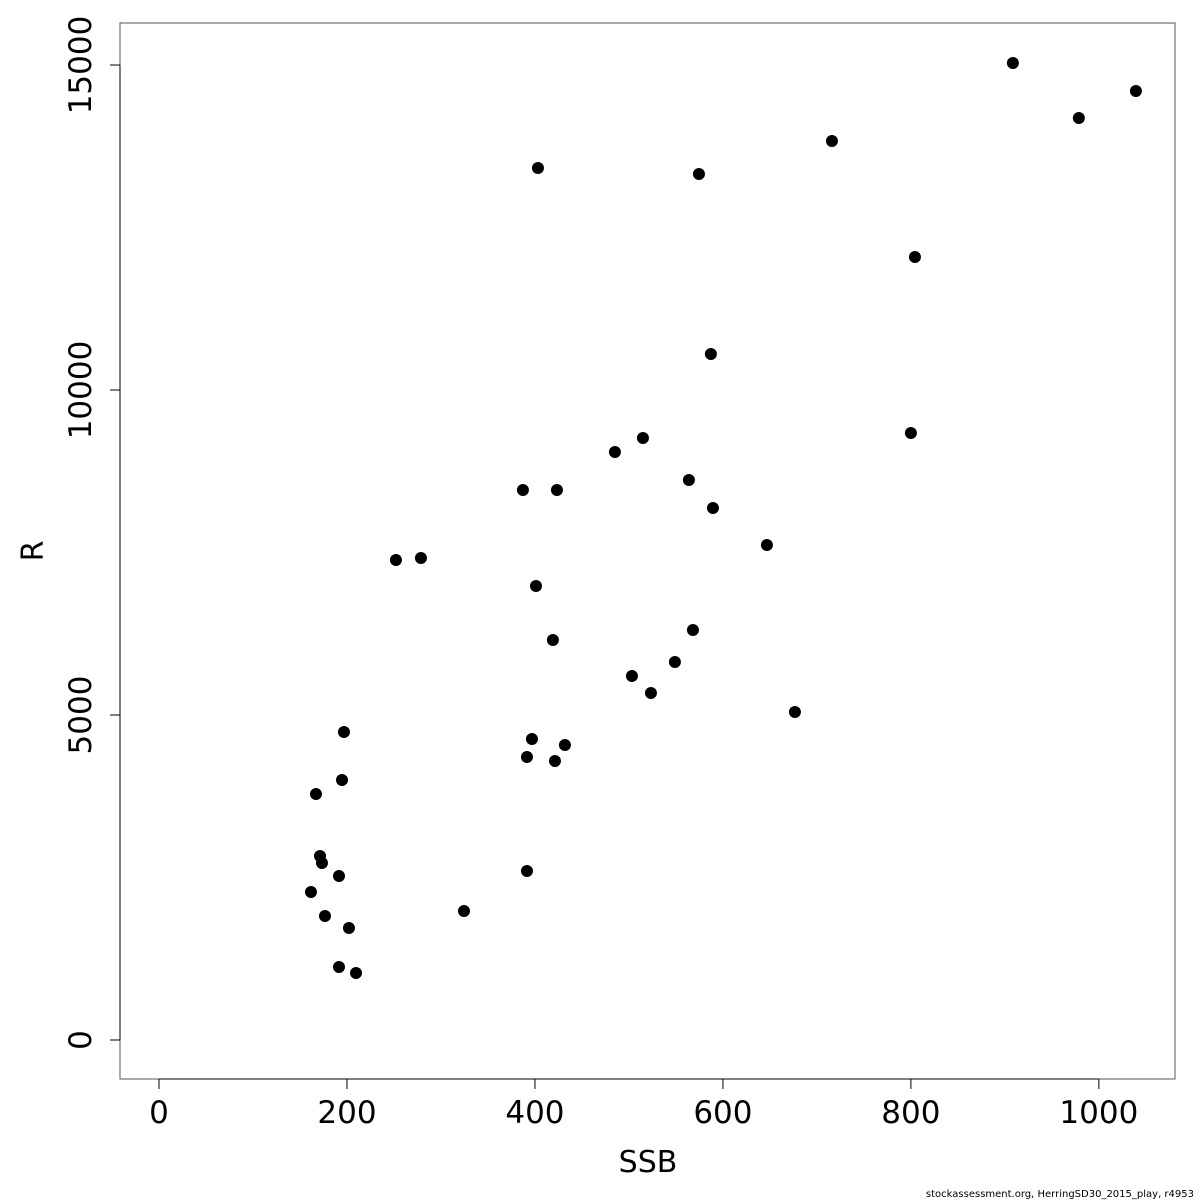 This screenshot has width=1200, height=1200. What do you see at coordinates (722, 1113) in the screenshot?
I see `x-tick-label: 600` at bounding box center [722, 1113].